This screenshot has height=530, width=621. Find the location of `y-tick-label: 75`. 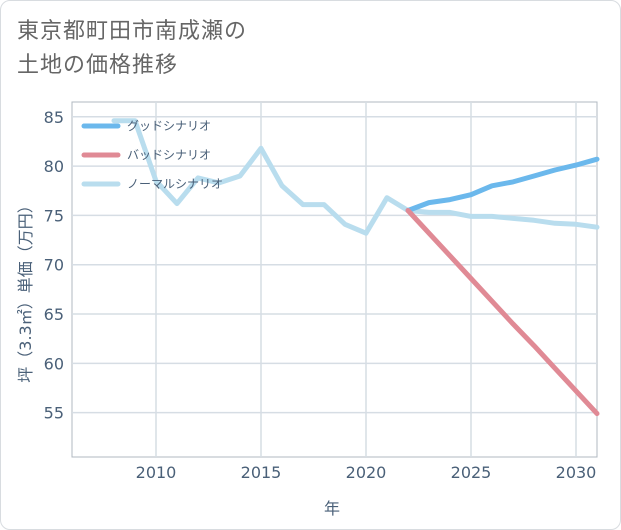

y-tick-label: 75 is located at coordinates (54, 215).